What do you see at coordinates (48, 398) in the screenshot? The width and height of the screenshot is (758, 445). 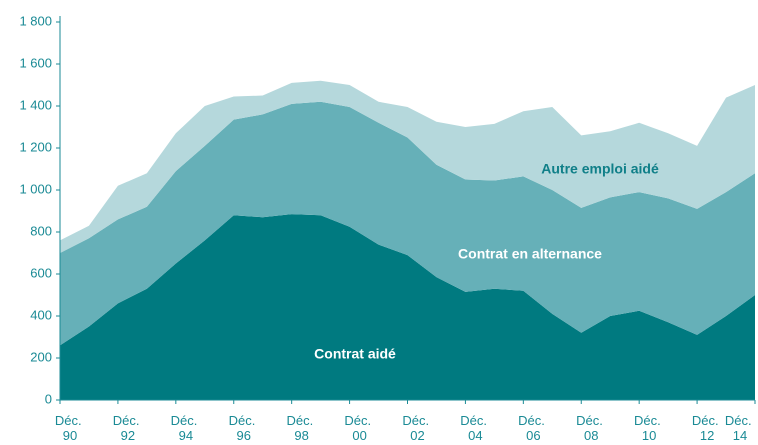 I see `y-tick-label: 0` at bounding box center [48, 398].